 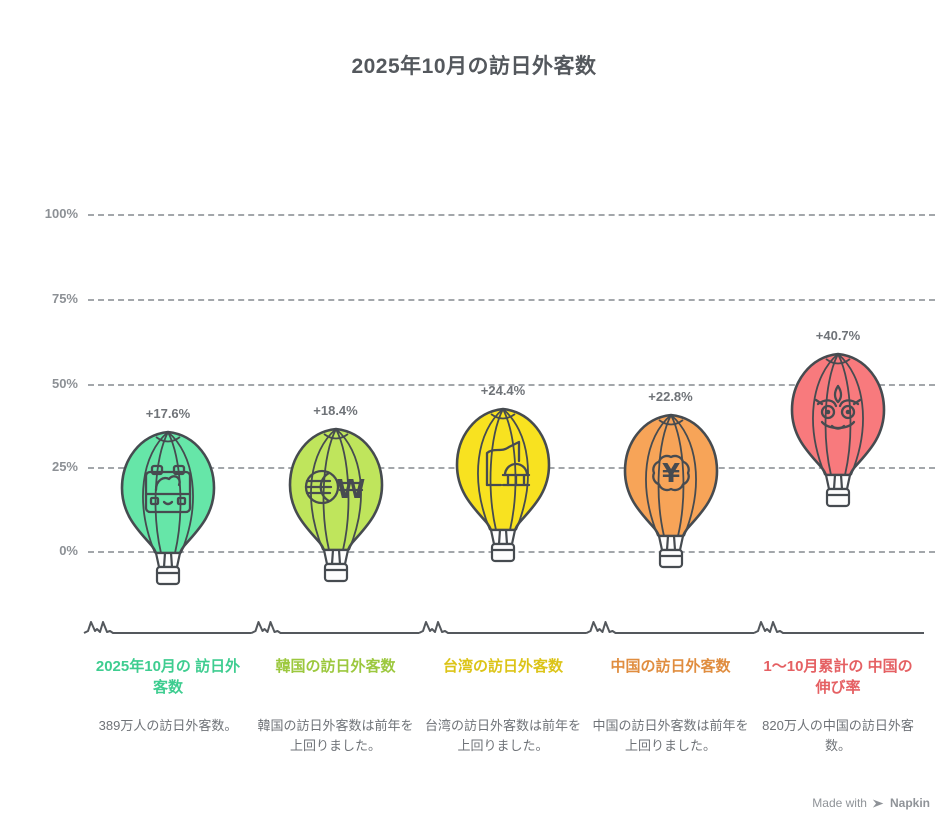 What do you see at coordinates (839, 803) in the screenshot?
I see `watermark-prefix: Made with` at bounding box center [839, 803].